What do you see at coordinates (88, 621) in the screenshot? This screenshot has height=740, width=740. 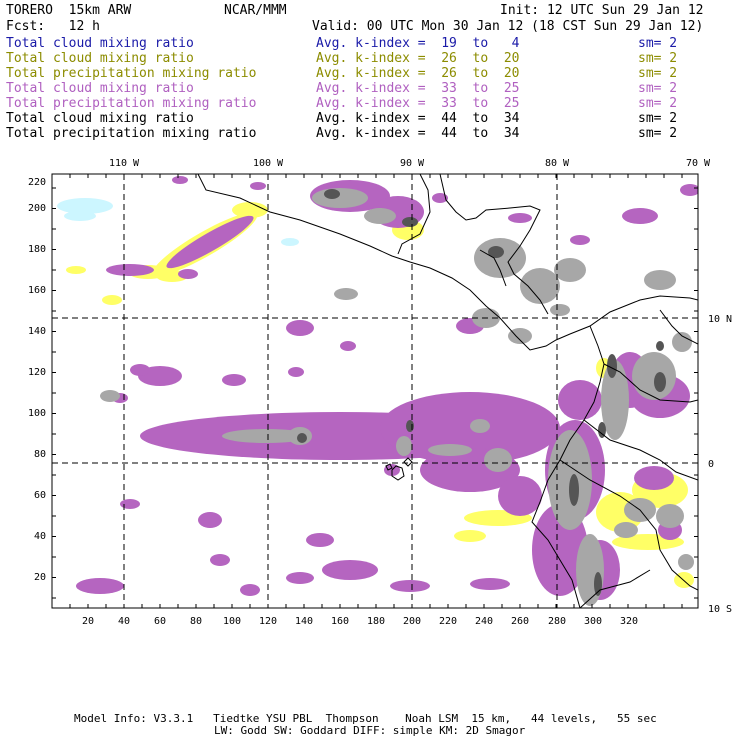 I see `x-tick-label: 20` at bounding box center [88, 621].